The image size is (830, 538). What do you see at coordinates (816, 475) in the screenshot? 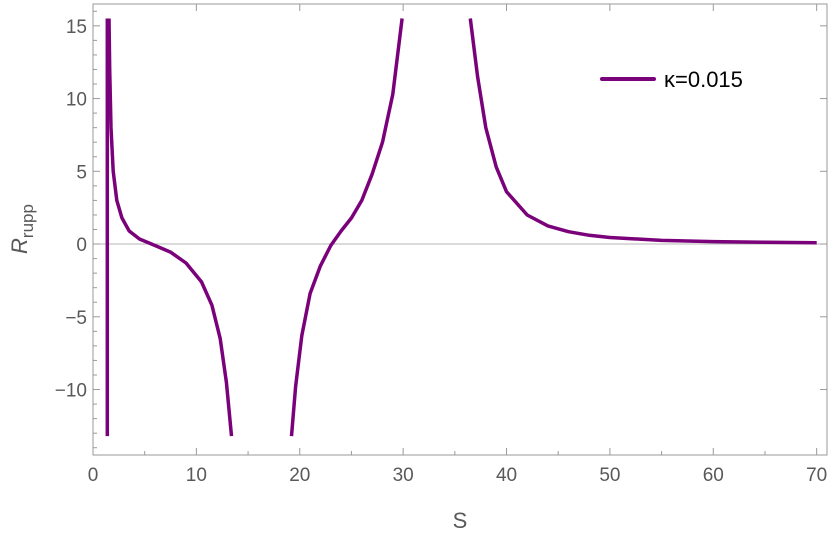
I see `x-tick-label: 70` at bounding box center [816, 475].